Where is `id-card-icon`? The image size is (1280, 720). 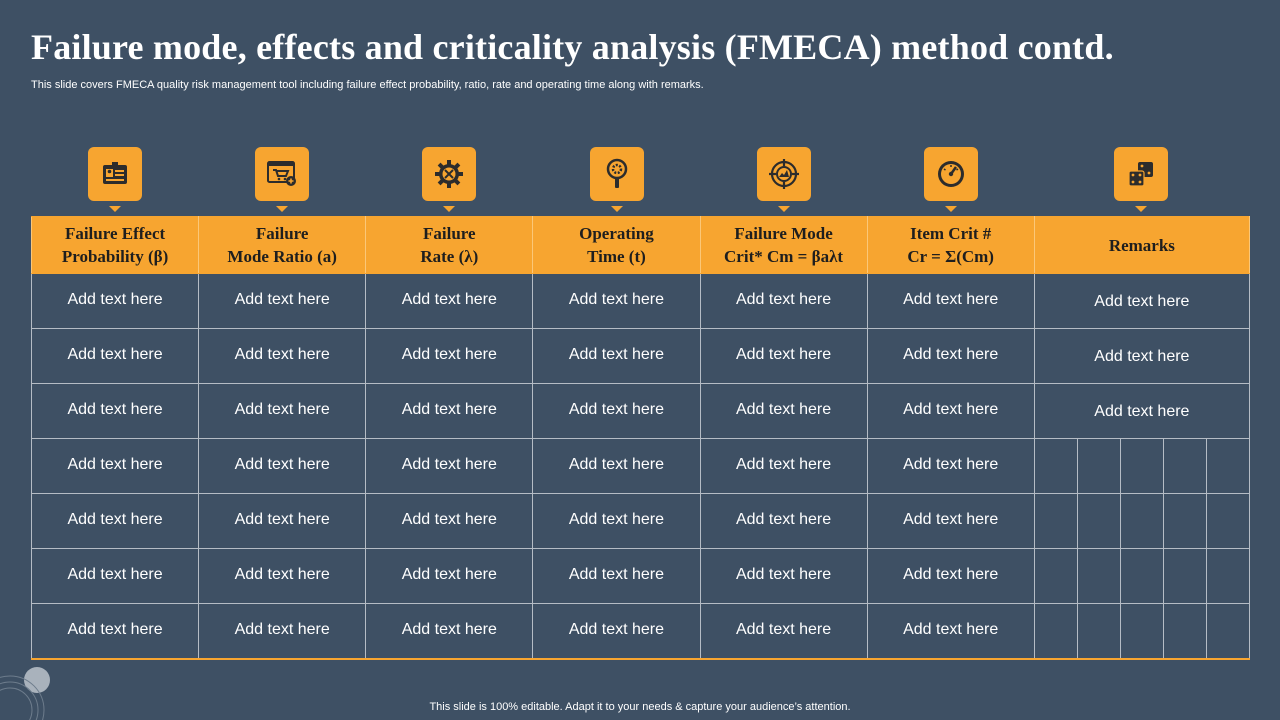 id-card-icon is located at coordinates (115, 179).